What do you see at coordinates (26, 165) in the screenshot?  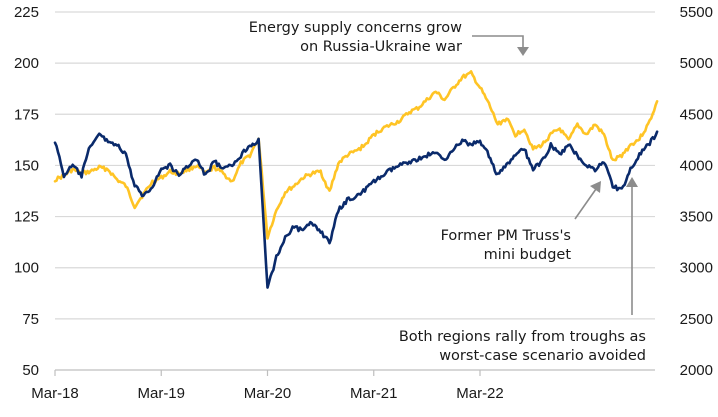 I see `left-tick-label: 150` at bounding box center [26, 165].